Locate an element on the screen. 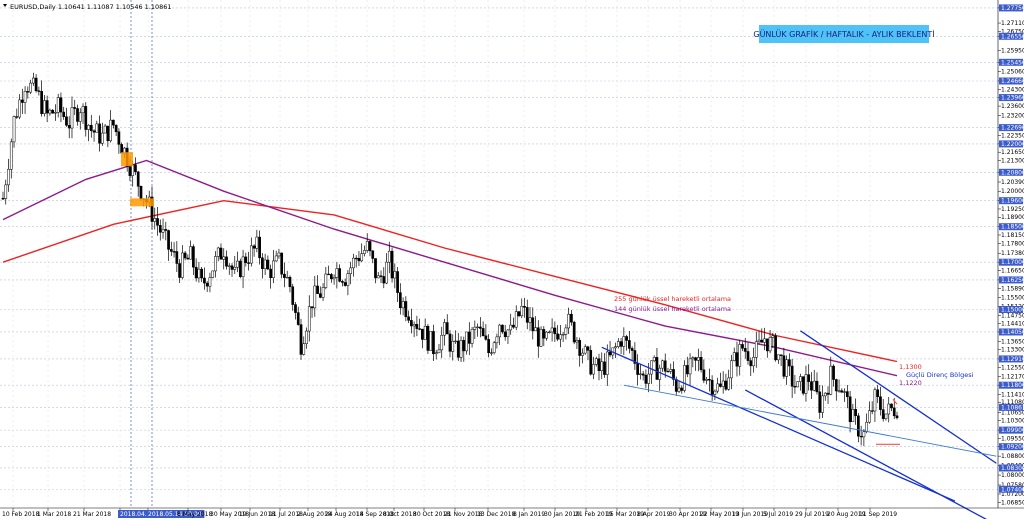  price-tag-label: 1.18500 is located at coordinates (1012, 227).